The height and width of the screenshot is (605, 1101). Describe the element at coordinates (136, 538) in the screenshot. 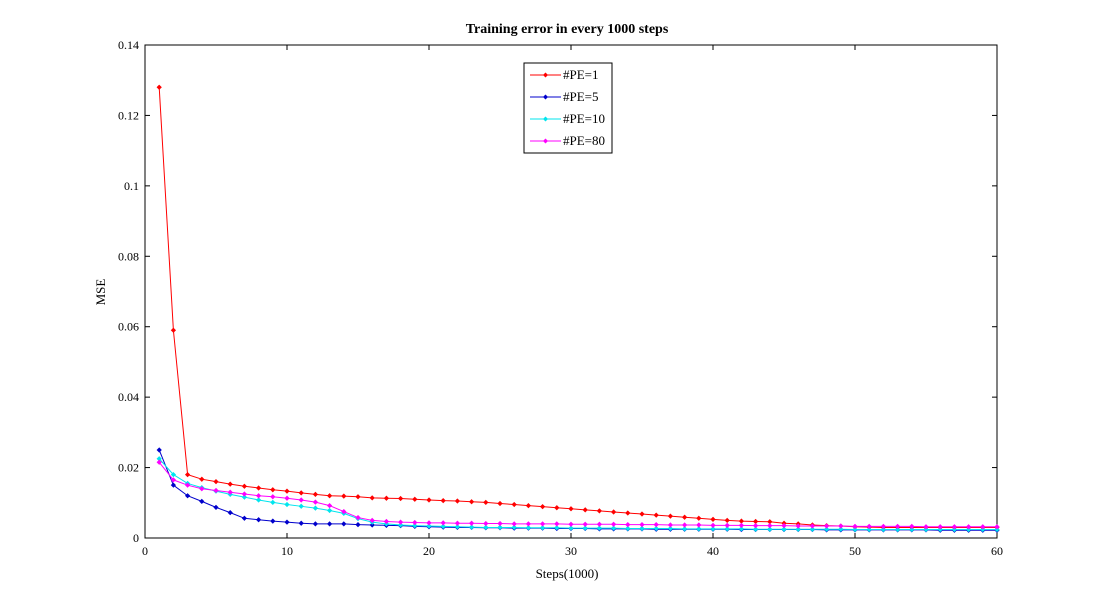

I see `y-tick-label: 0` at that location.